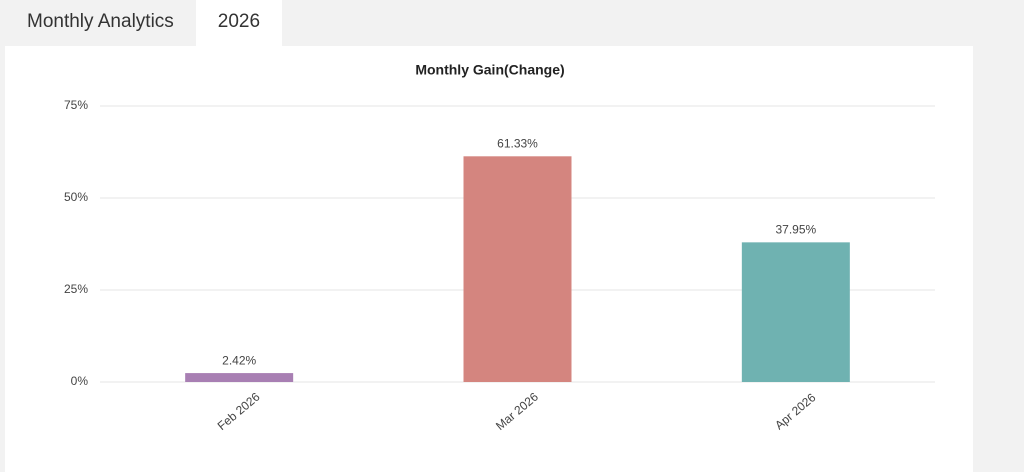 This screenshot has width=1024, height=472. I want to click on chart-title: Monthly Gain(Change), so click(489, 70).